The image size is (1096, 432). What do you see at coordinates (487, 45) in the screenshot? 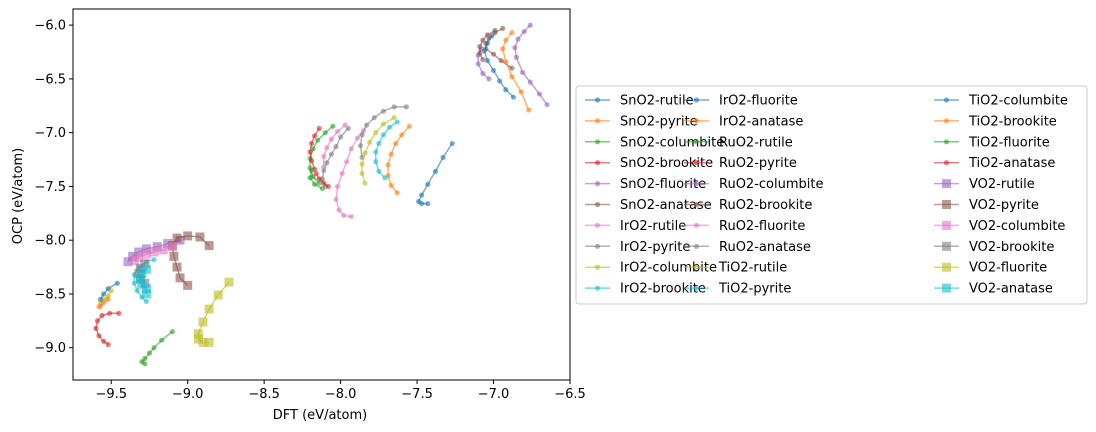
I see `series-RuO2-brookite` at bounding box center [487, 45].